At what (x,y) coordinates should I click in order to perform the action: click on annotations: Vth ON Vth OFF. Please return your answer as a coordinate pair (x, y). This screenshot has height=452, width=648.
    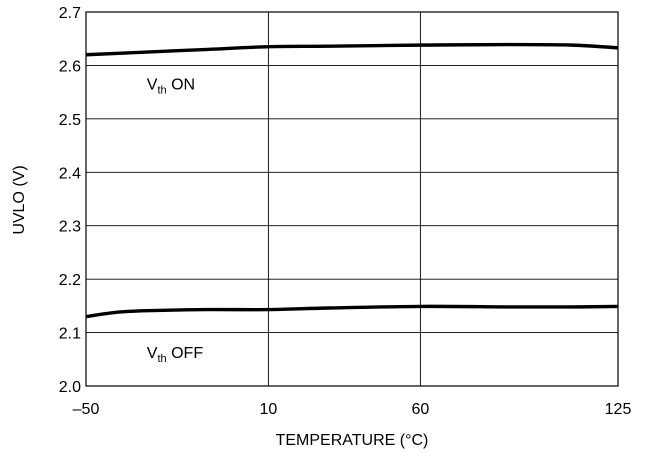
    Looking at the image, I should click on (175, 220).